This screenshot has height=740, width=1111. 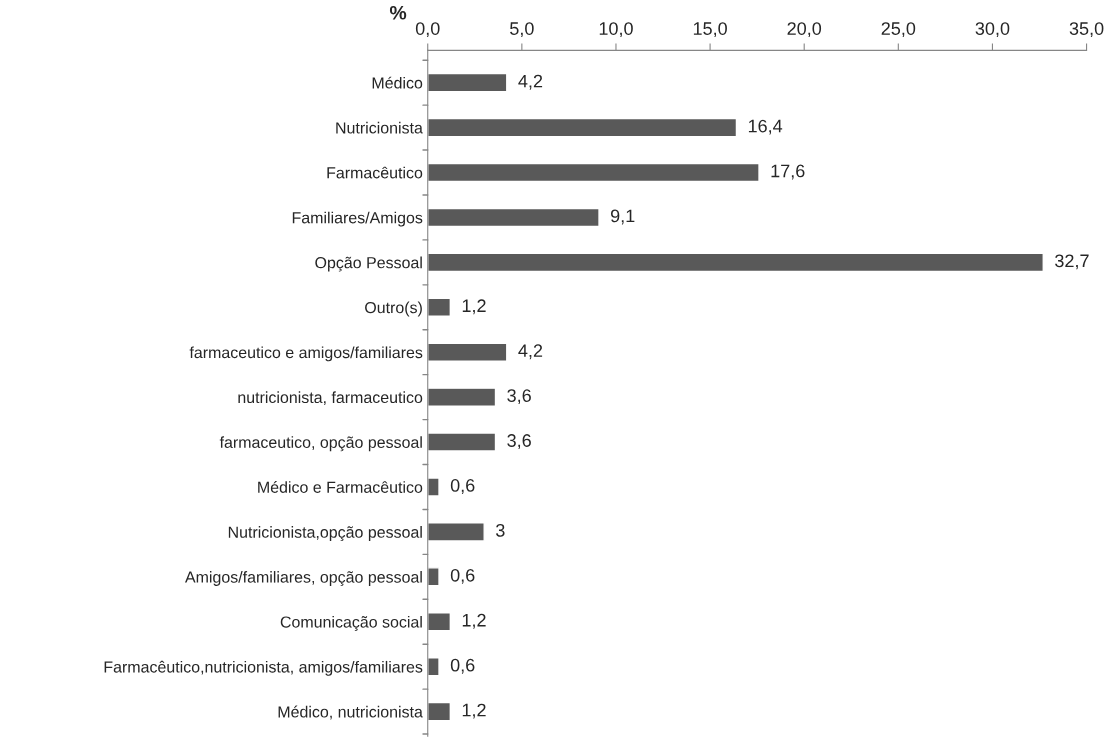 I want to click on y-tick-label: Médico e Farmacêutico, so click(x=340, y=487).